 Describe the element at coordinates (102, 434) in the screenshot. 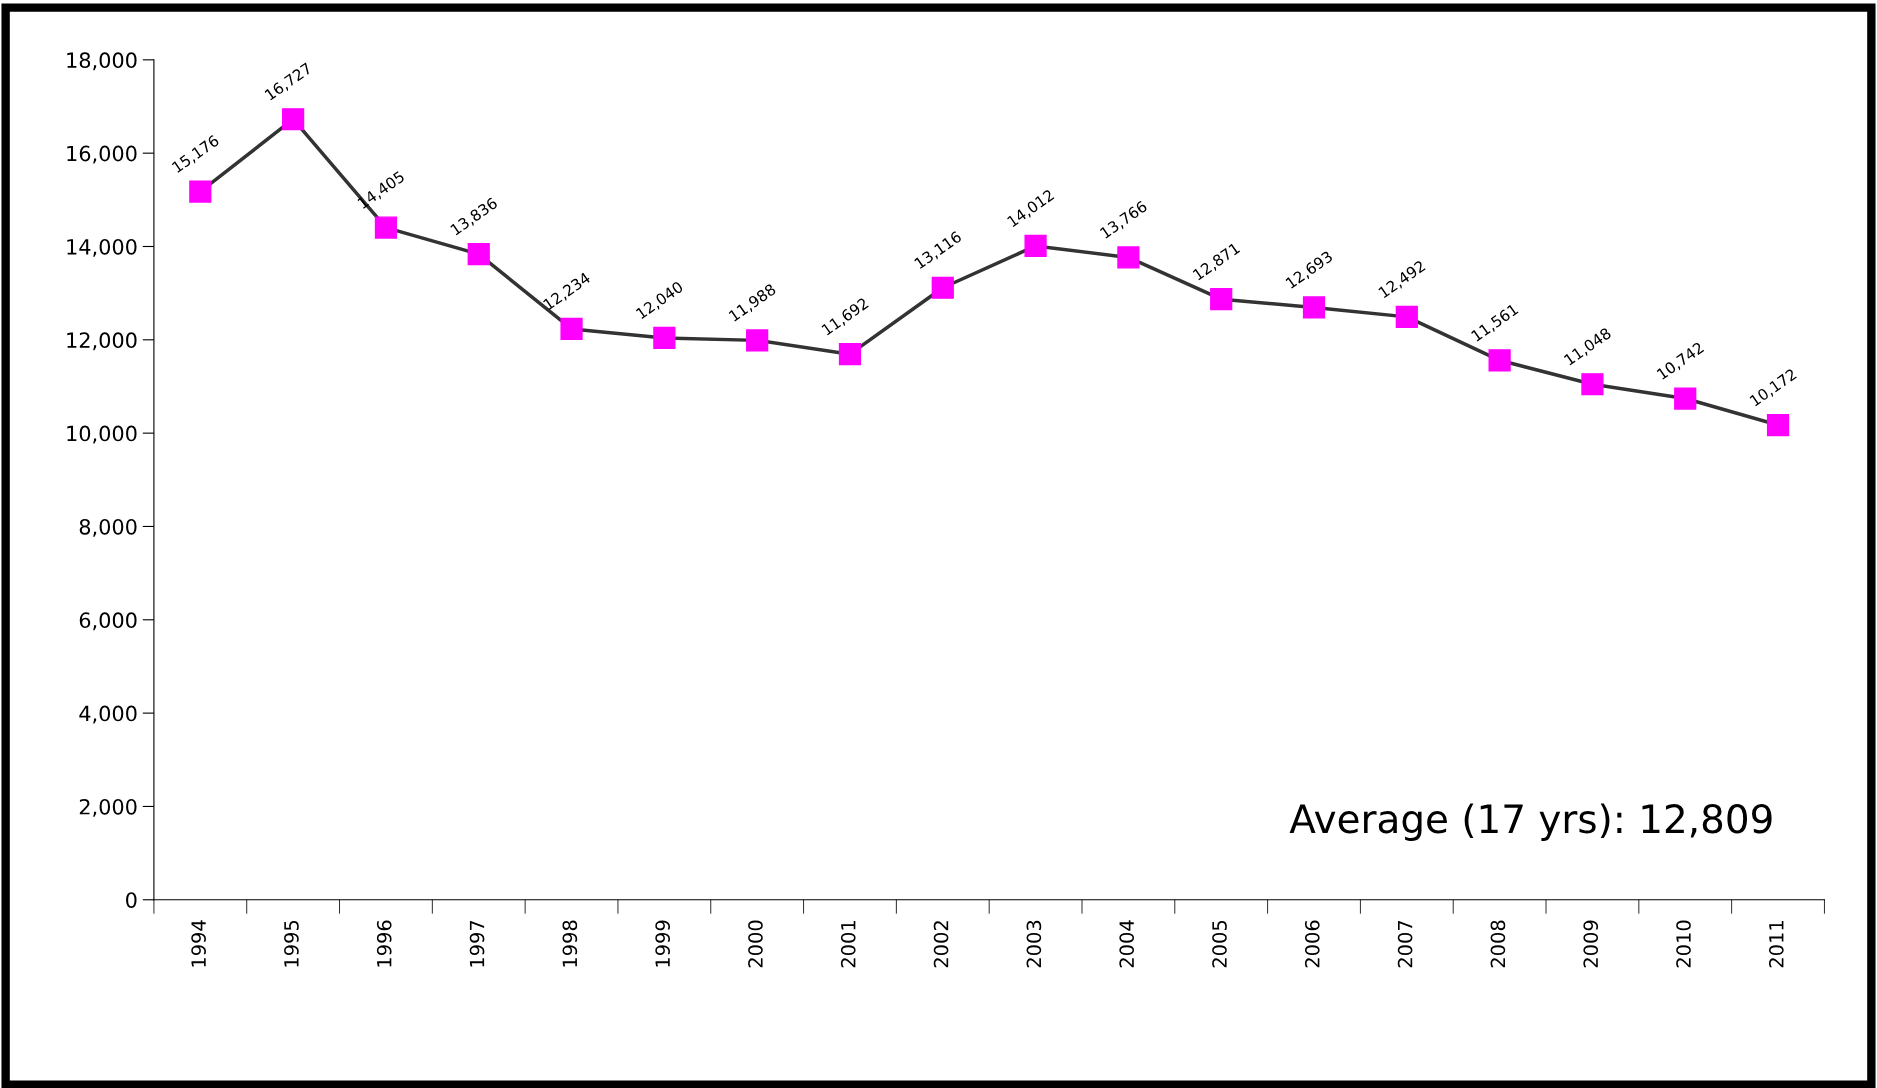

I see `y-tick-label: 10,000` at that location.